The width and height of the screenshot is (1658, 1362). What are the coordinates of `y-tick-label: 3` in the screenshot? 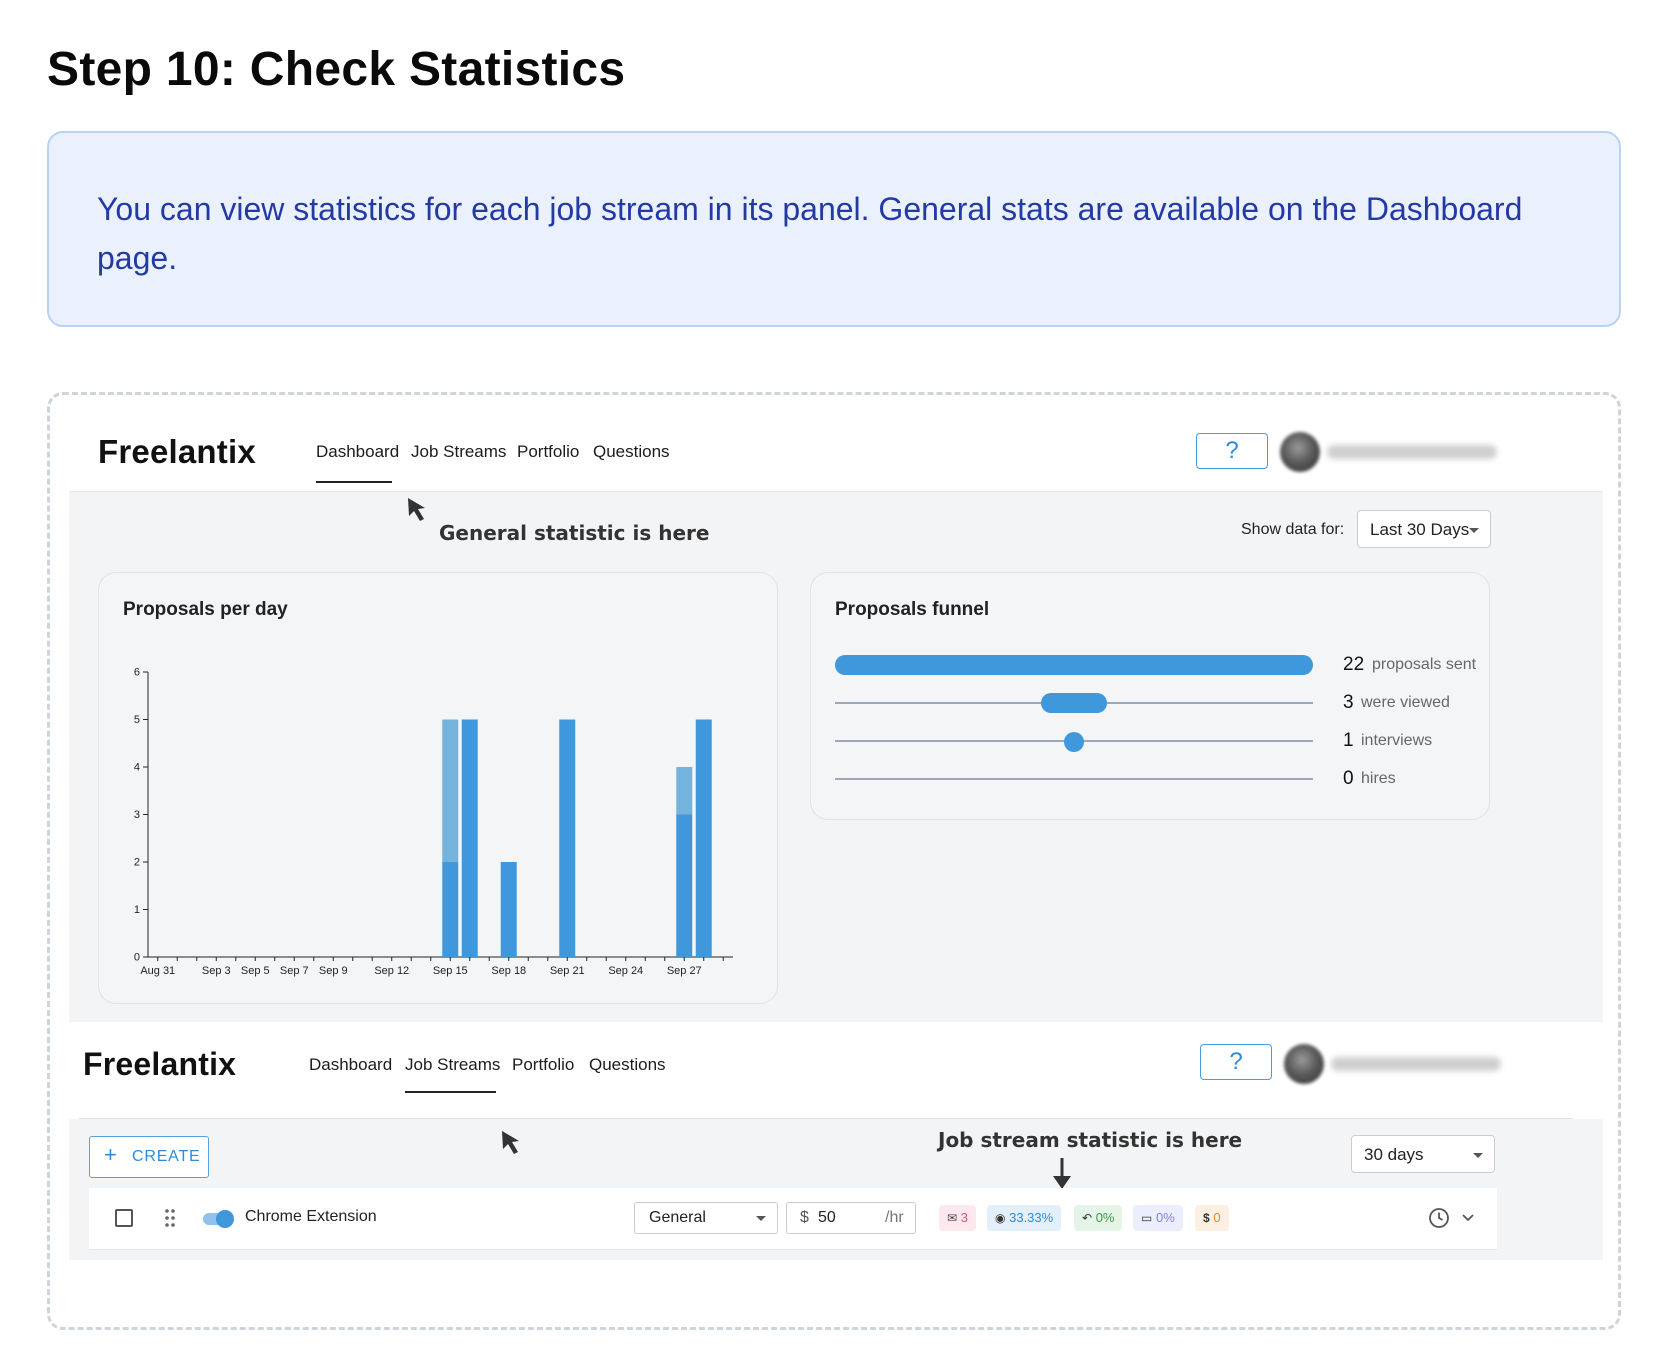 It's located at (137, 815).